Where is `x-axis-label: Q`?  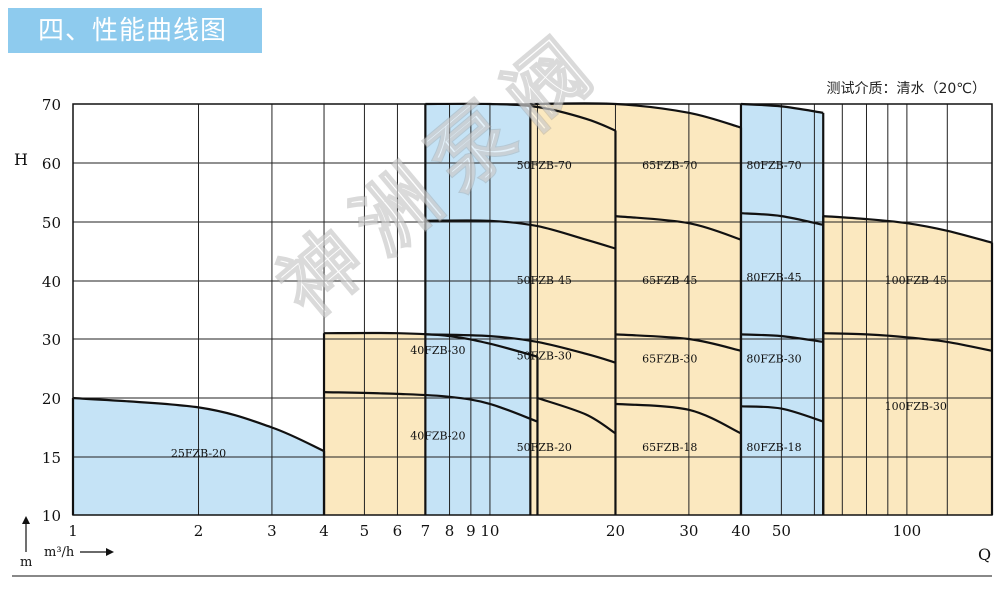 x-axis-label: Q is located at coordinates (984, 554).